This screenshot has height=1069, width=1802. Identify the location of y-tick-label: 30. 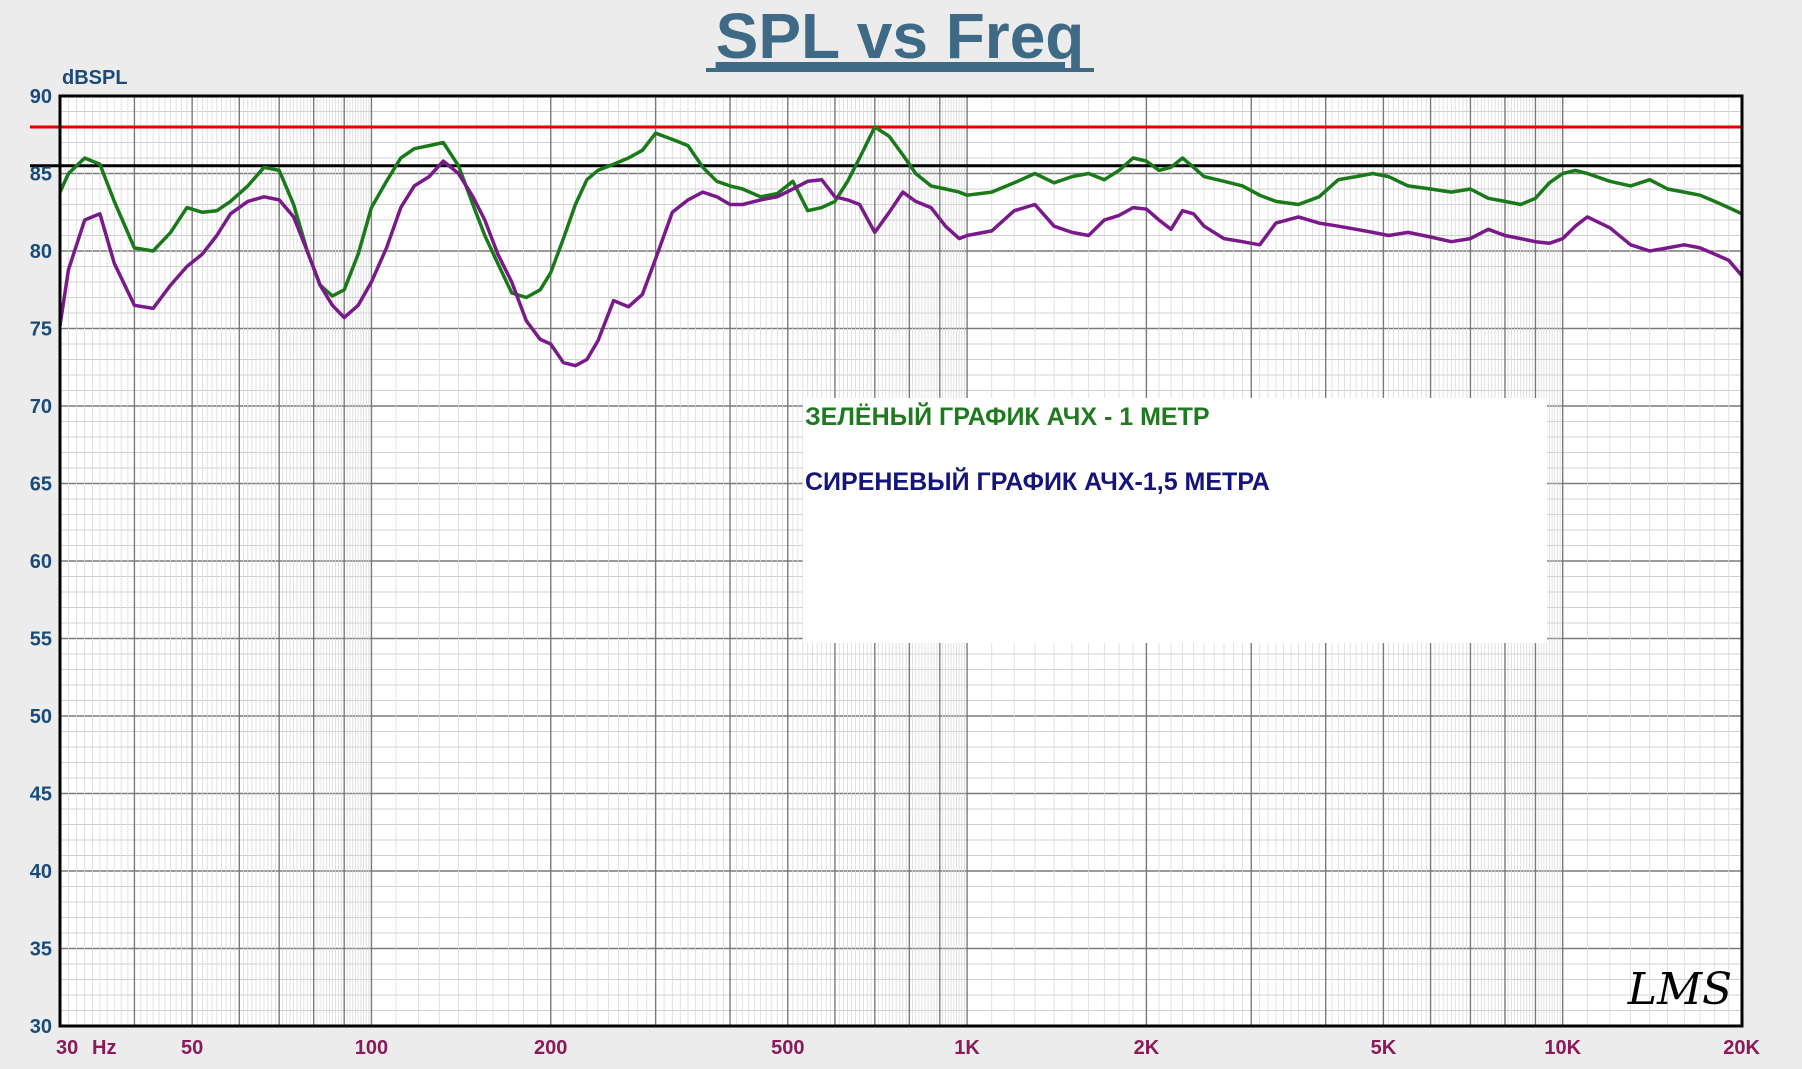
(41, 1027).